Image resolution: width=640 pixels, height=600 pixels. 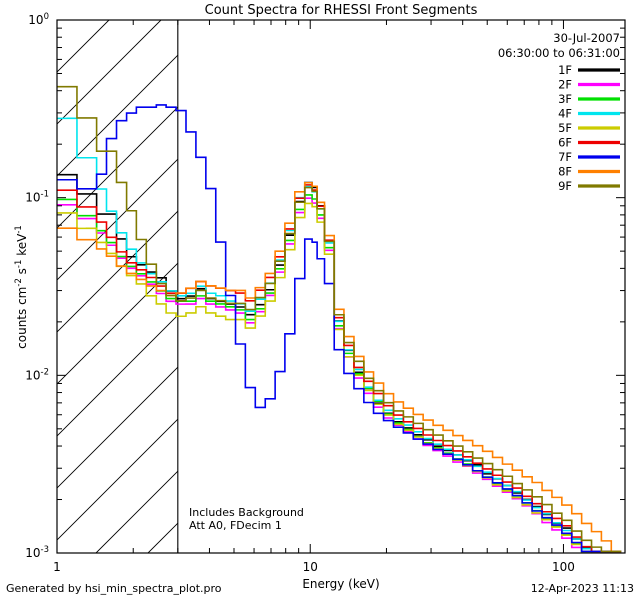 I want to click on svg-text: counts cm-2 s-1 keV-1, so click(x=21, y=287).